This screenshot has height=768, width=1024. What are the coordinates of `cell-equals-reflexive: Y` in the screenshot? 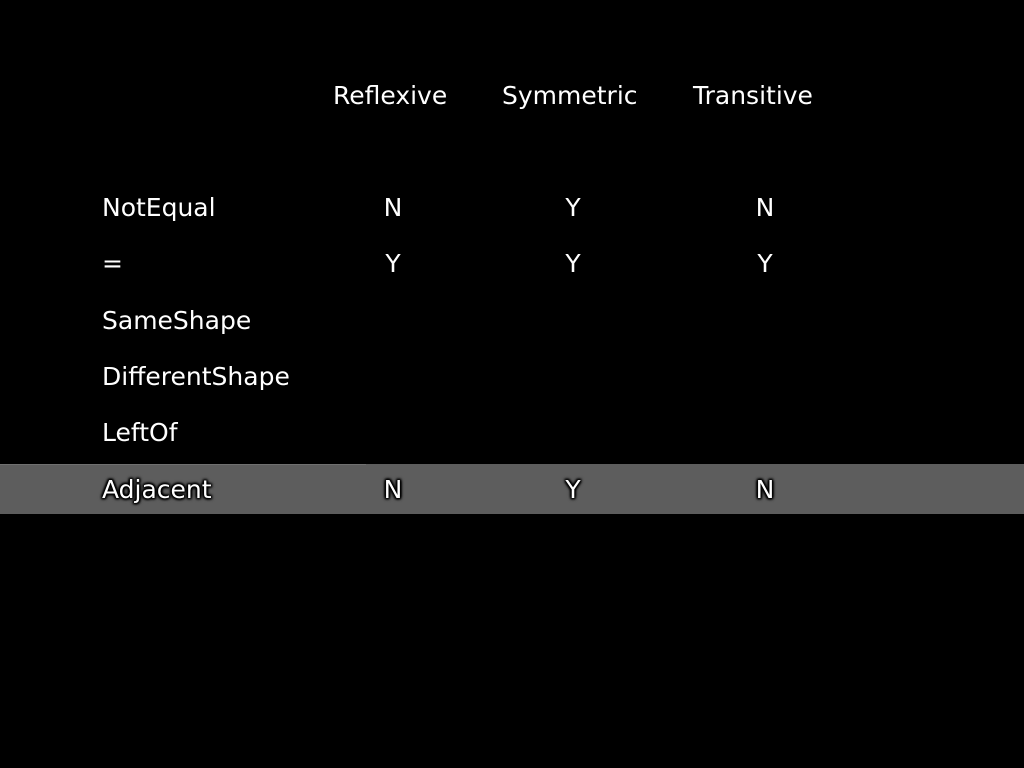 It's located at (393, 263).